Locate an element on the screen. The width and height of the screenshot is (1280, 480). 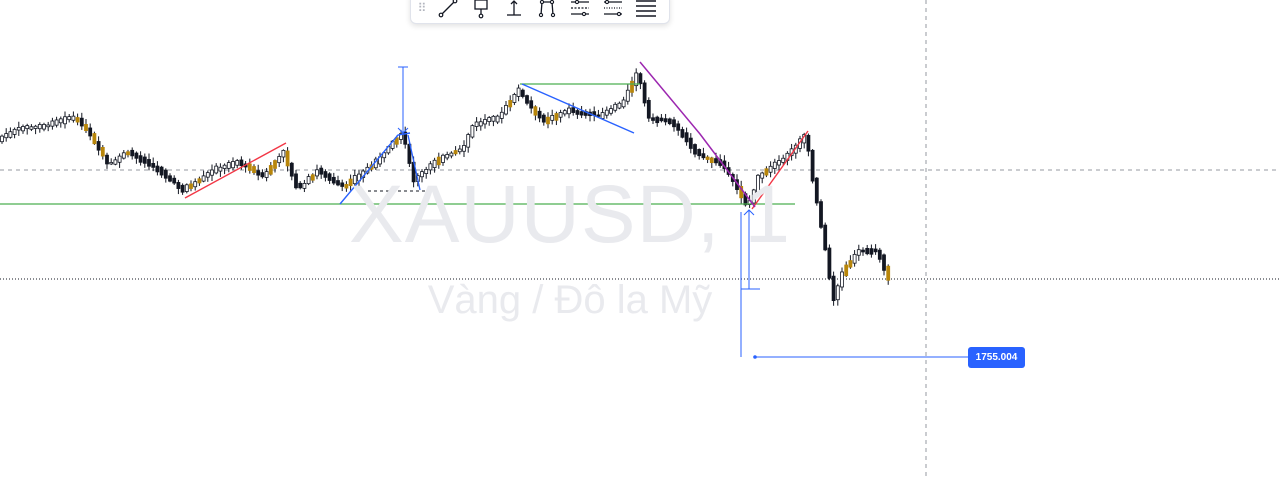
trend-line-tool-icon is located at coordinates (448, 9).